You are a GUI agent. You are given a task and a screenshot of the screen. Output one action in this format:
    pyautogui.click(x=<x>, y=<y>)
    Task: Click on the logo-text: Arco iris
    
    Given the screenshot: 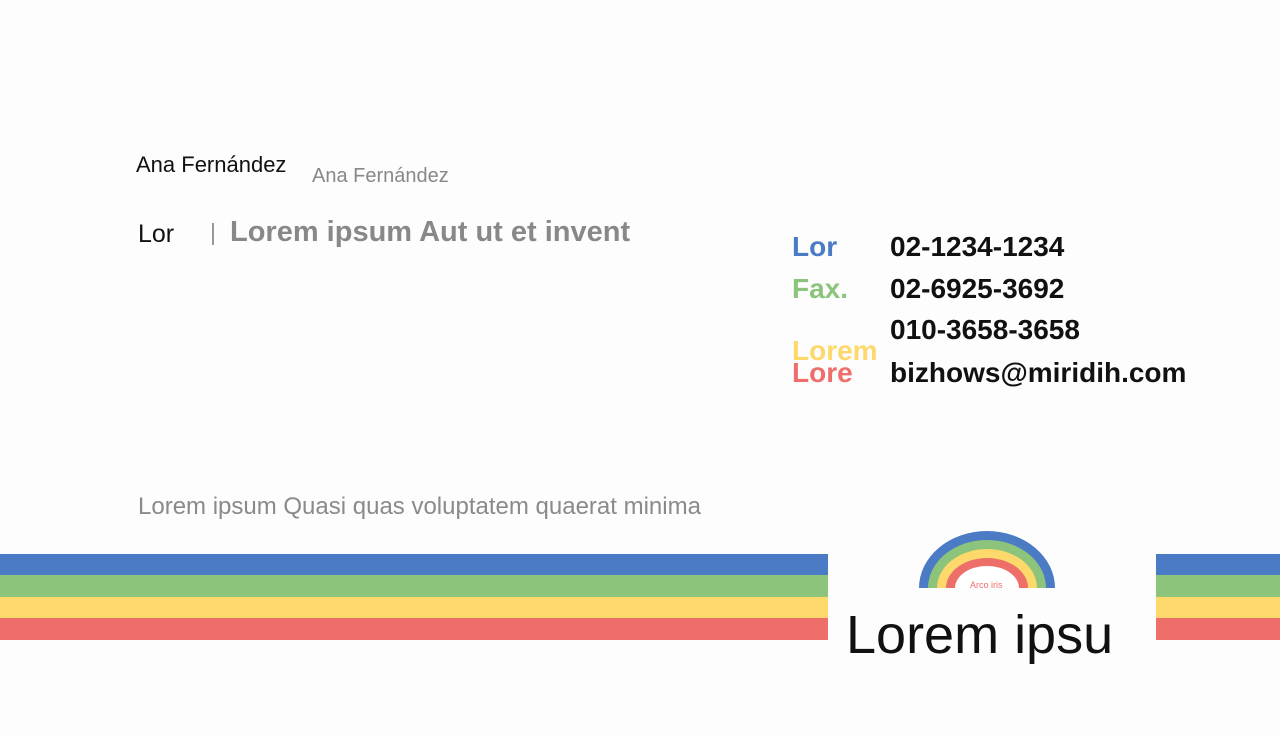 What is the action you would take?
    pyautogui.click(x=986, y=585)
    